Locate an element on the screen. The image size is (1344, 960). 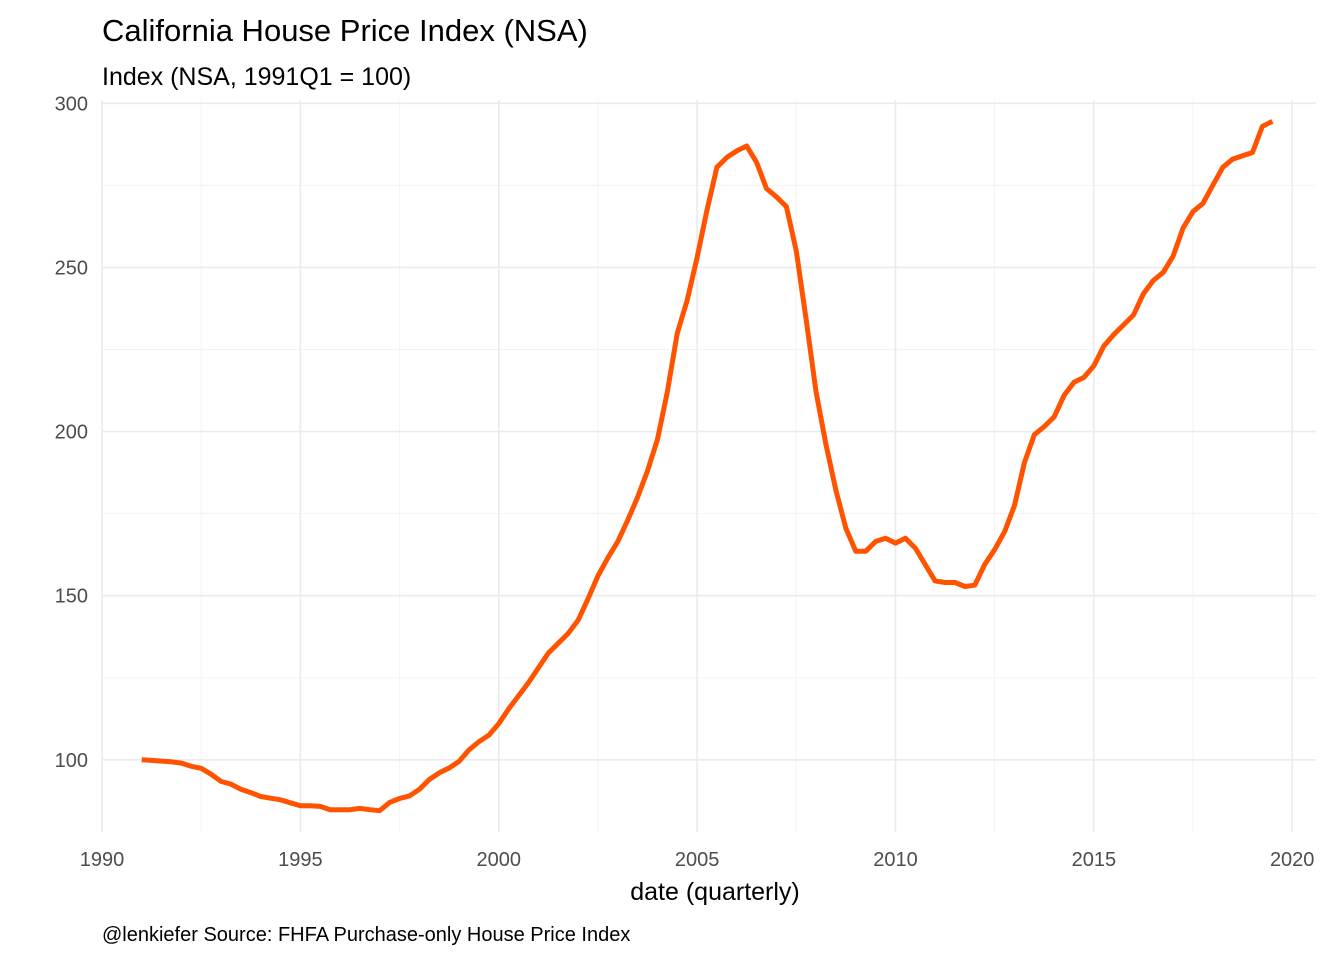
x-tick-label: 2015 is located at coordinates (1094, 860).